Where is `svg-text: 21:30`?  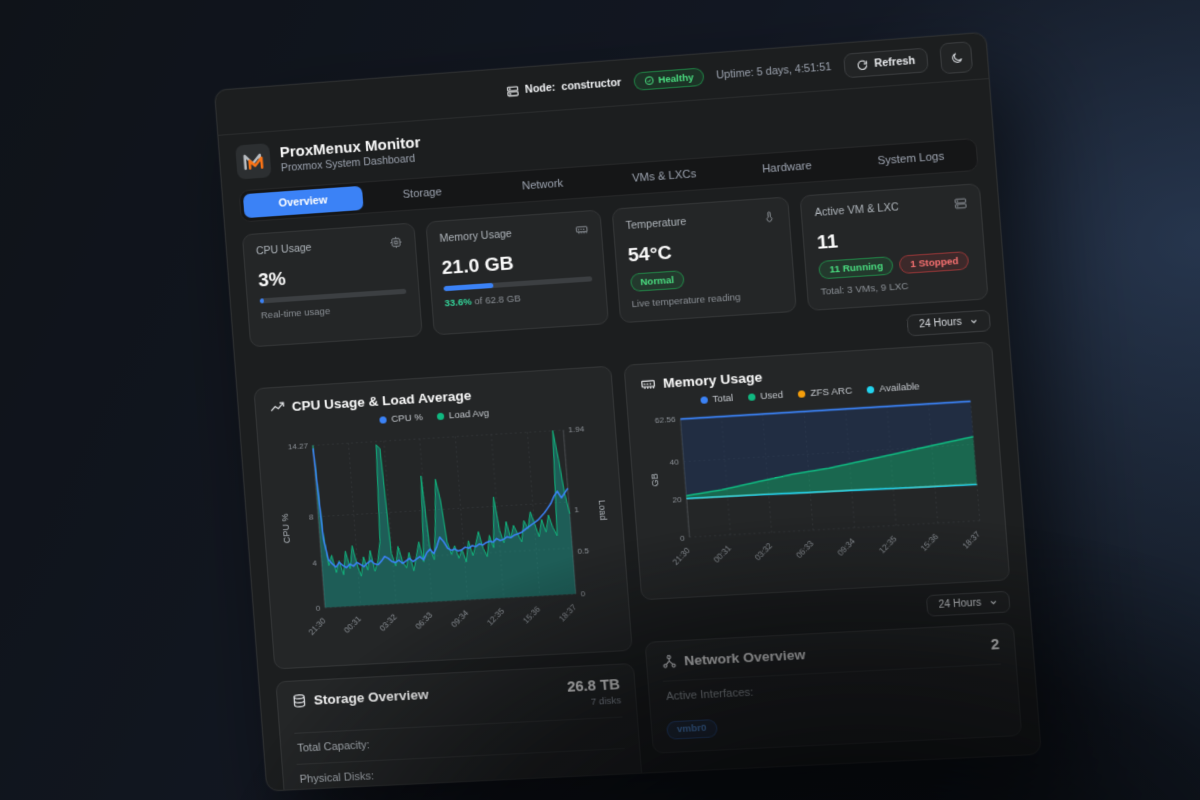 svg-text: 21:30 is located at coordinates (682, 555).